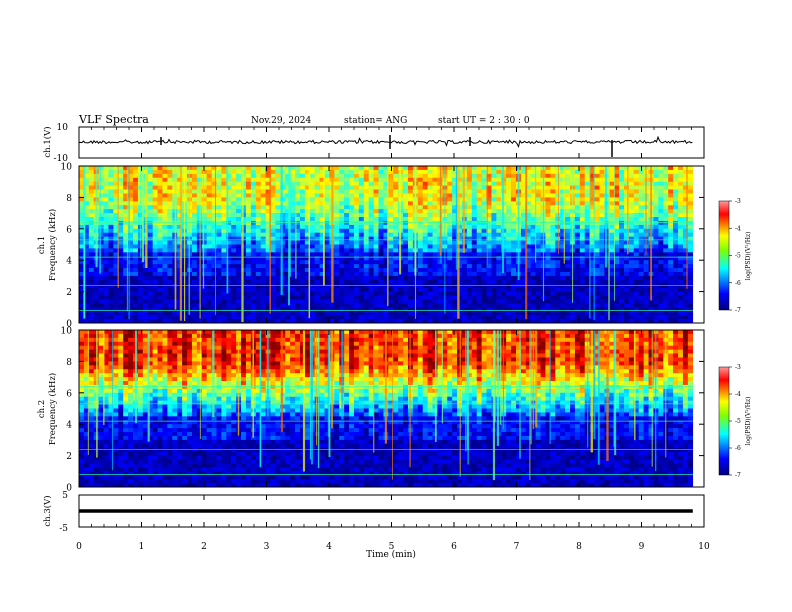  Describe the element at coordinates (484, 121) in the screenshot. I see `start-time-label: start UT = 2 : 30 : 0` at that location.